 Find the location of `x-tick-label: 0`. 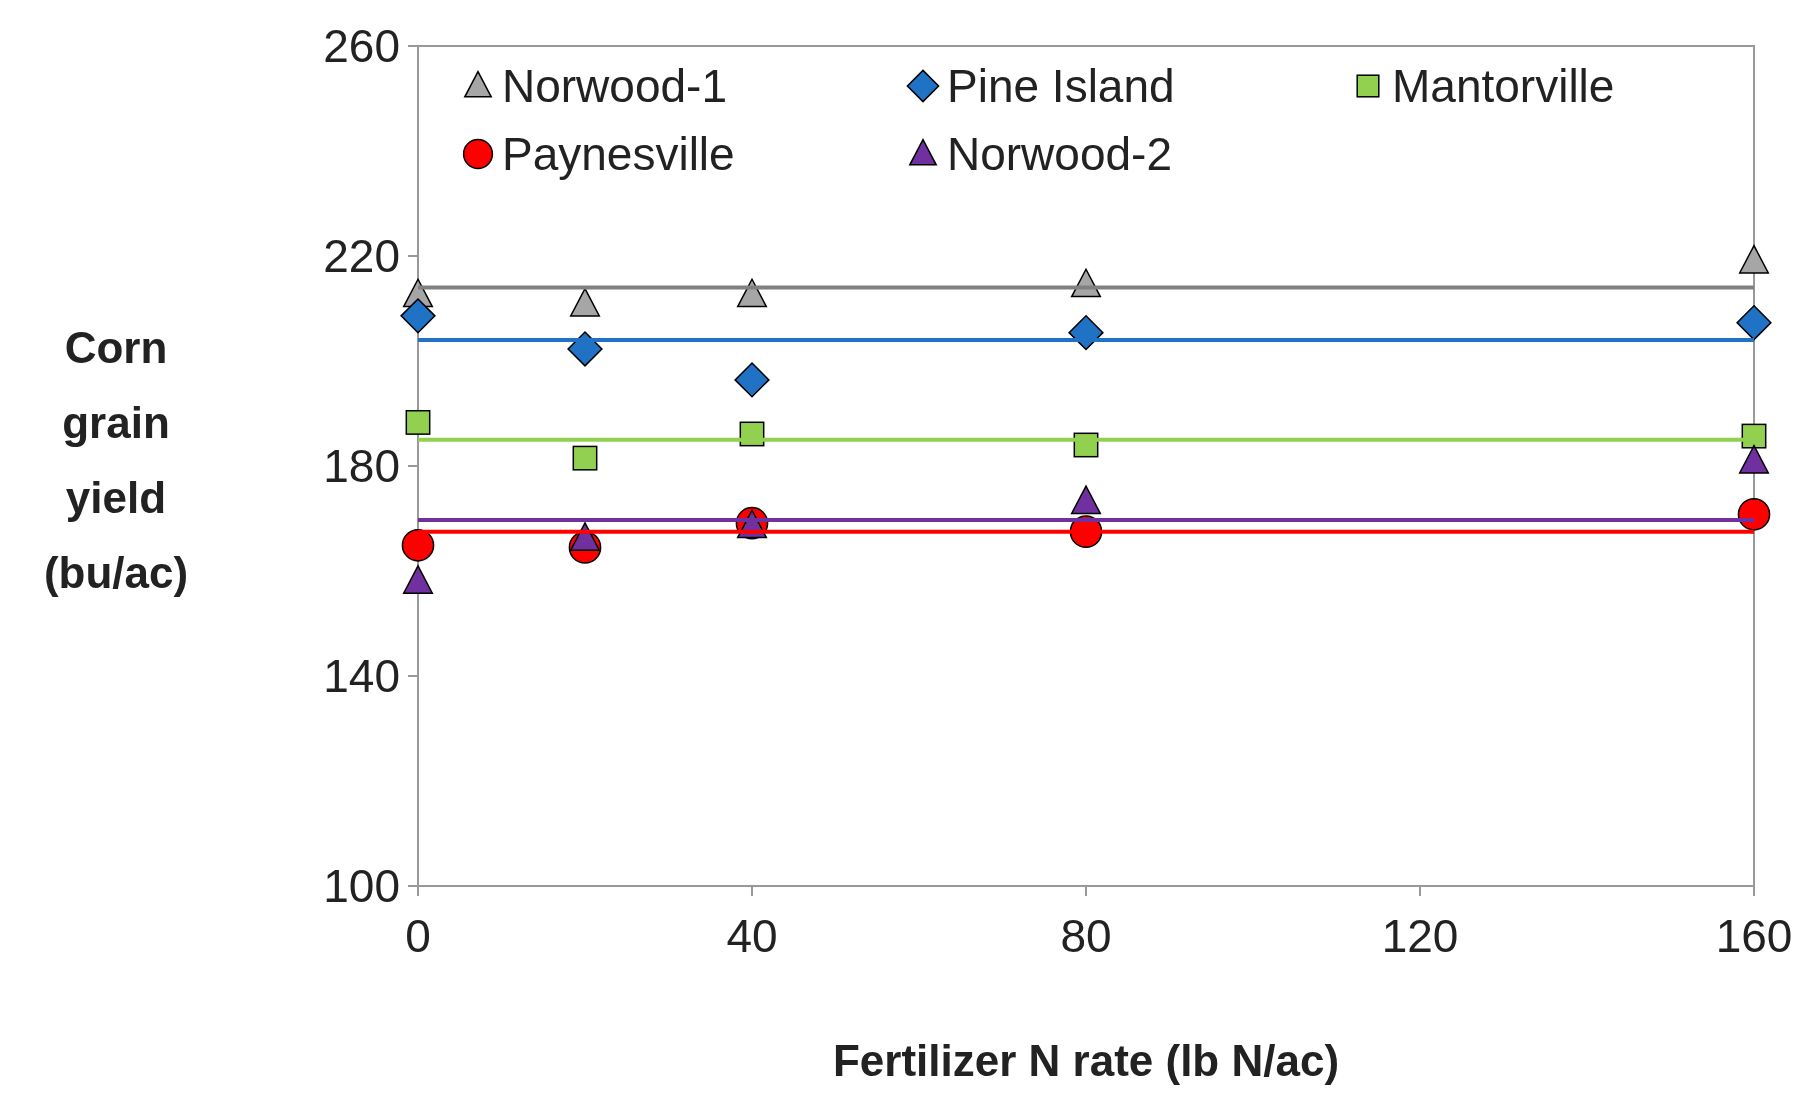

x-tick-label: 0 is located at coordinates (418, 936).